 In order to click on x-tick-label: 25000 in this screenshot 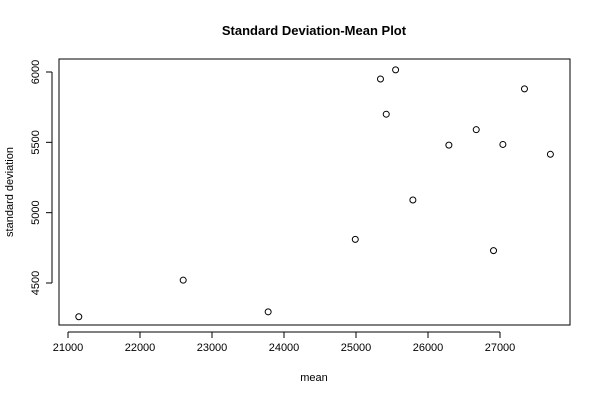, I will do `click(356, 348)`.